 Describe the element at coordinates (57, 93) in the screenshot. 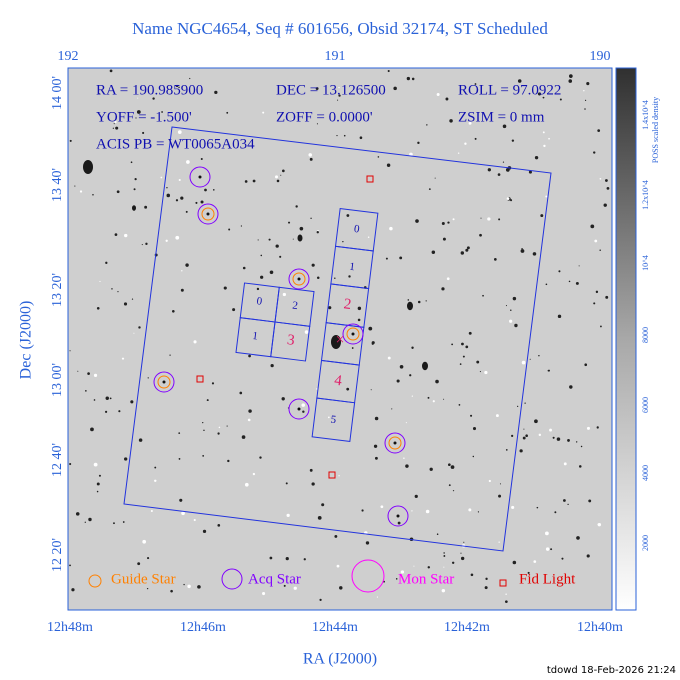

I see `left-tick-label: 14 00'` at that location.